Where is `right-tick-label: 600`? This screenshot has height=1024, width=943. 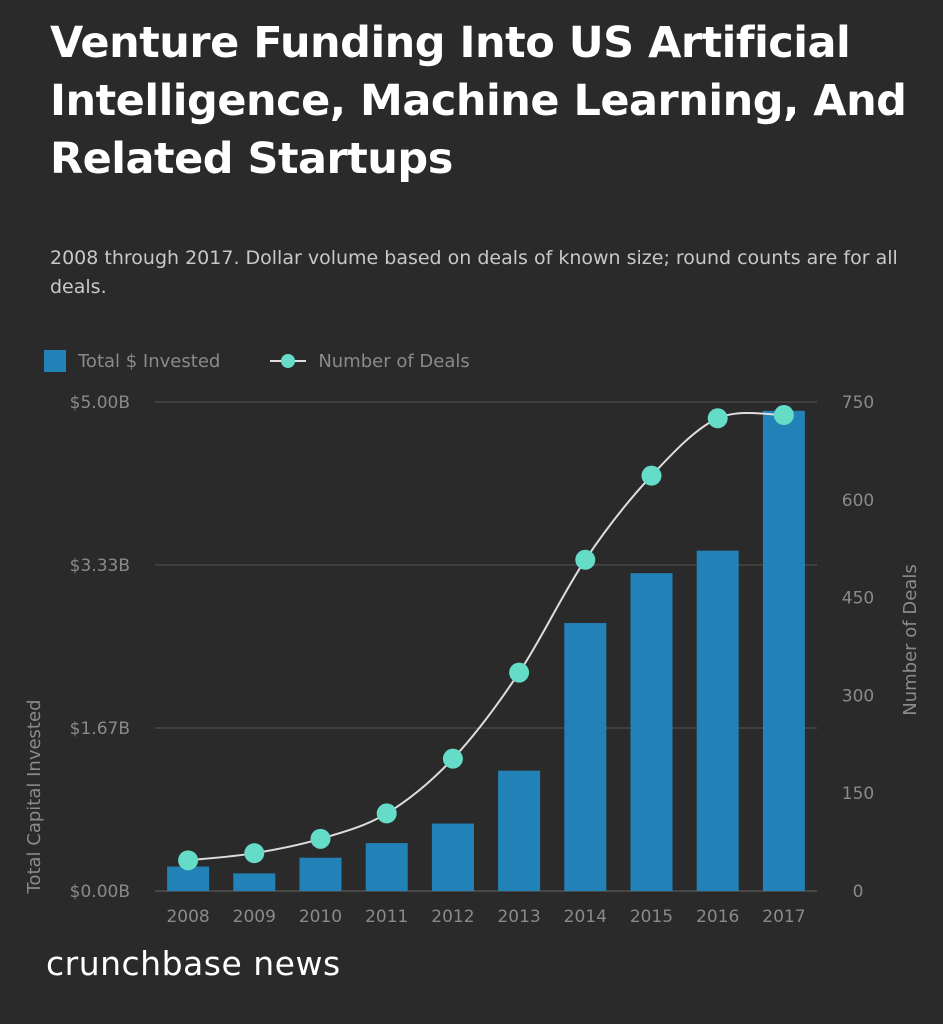 right-tick-label: 600 is located at coordinates (858, 501).